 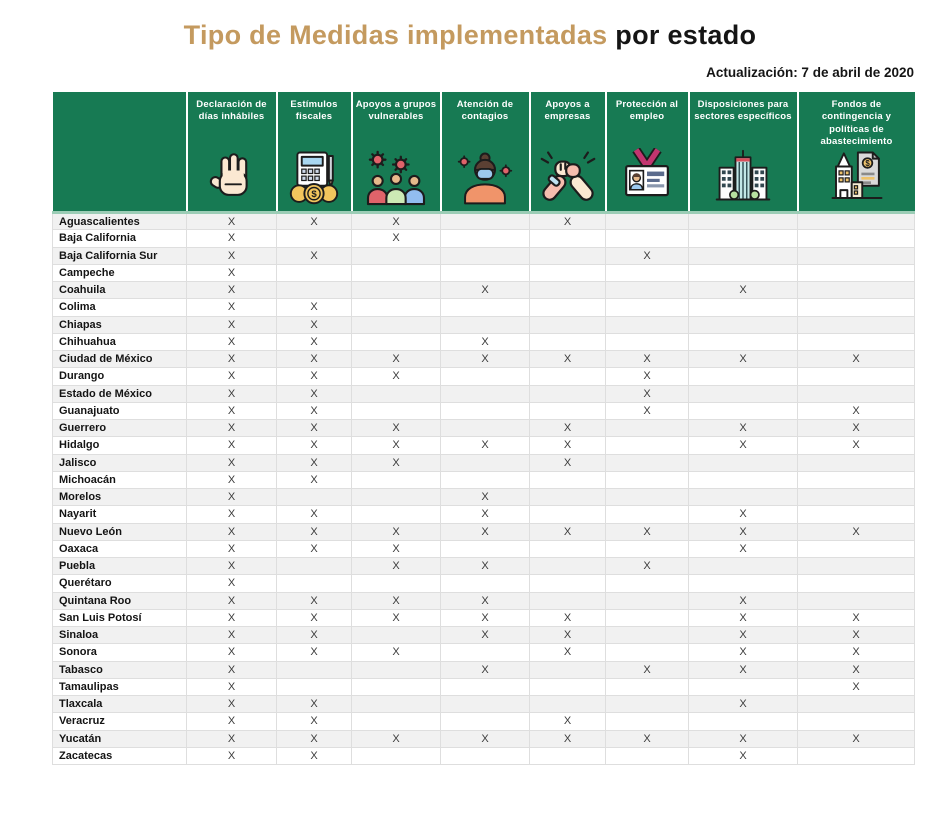 I want to click on column-header-5: Apoyos a empresas, so click(x=568, y=153).